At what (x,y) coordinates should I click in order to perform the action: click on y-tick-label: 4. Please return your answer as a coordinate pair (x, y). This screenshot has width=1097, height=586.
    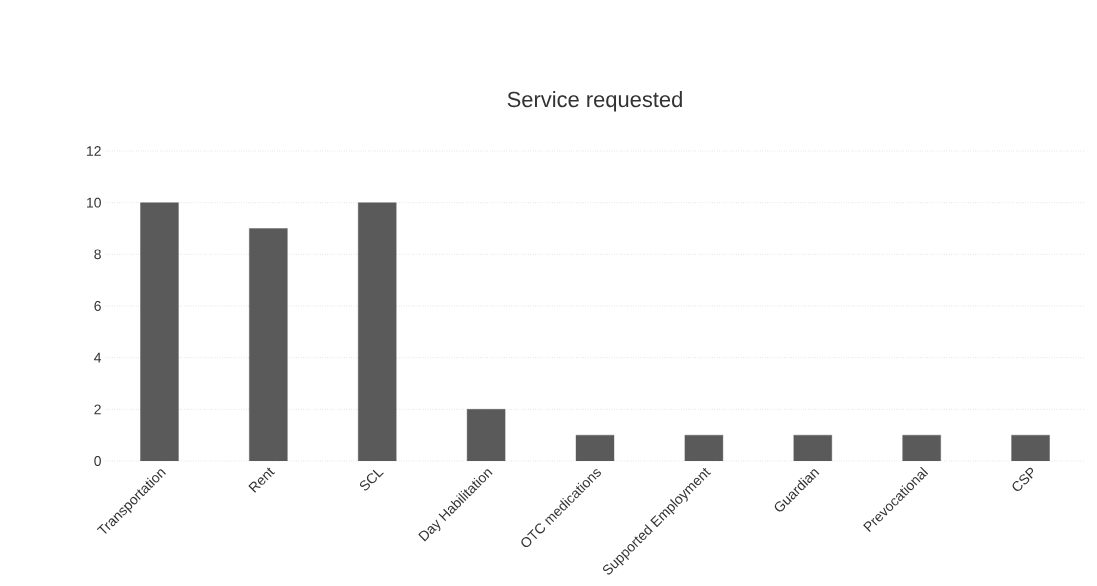
    Looking at the image, I should click on (98, 357).